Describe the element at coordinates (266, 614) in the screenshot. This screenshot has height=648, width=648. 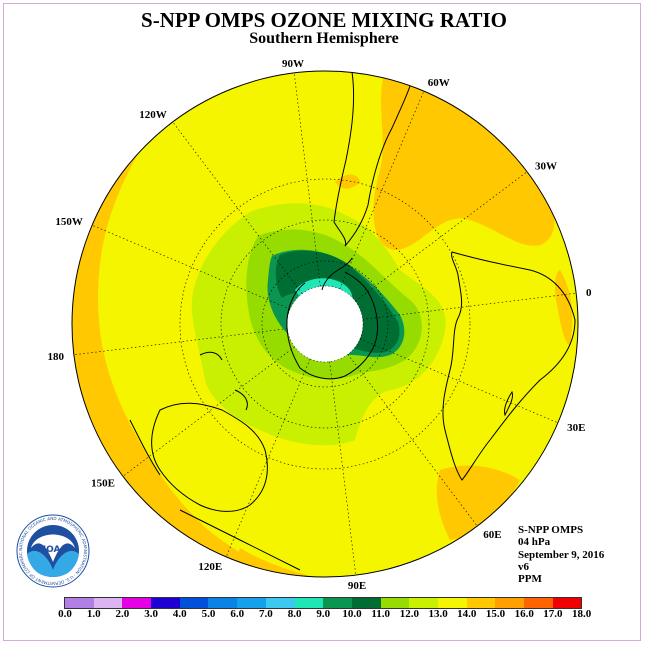
I see `colorbar-tick-label: 7.0` at that location.